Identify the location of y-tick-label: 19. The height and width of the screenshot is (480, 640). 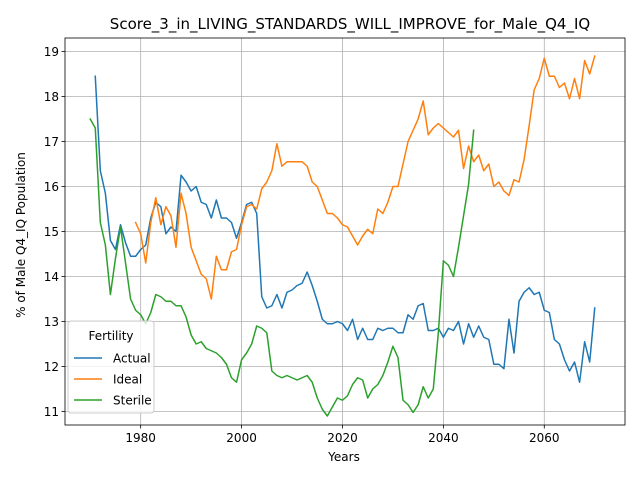
(51, 52).